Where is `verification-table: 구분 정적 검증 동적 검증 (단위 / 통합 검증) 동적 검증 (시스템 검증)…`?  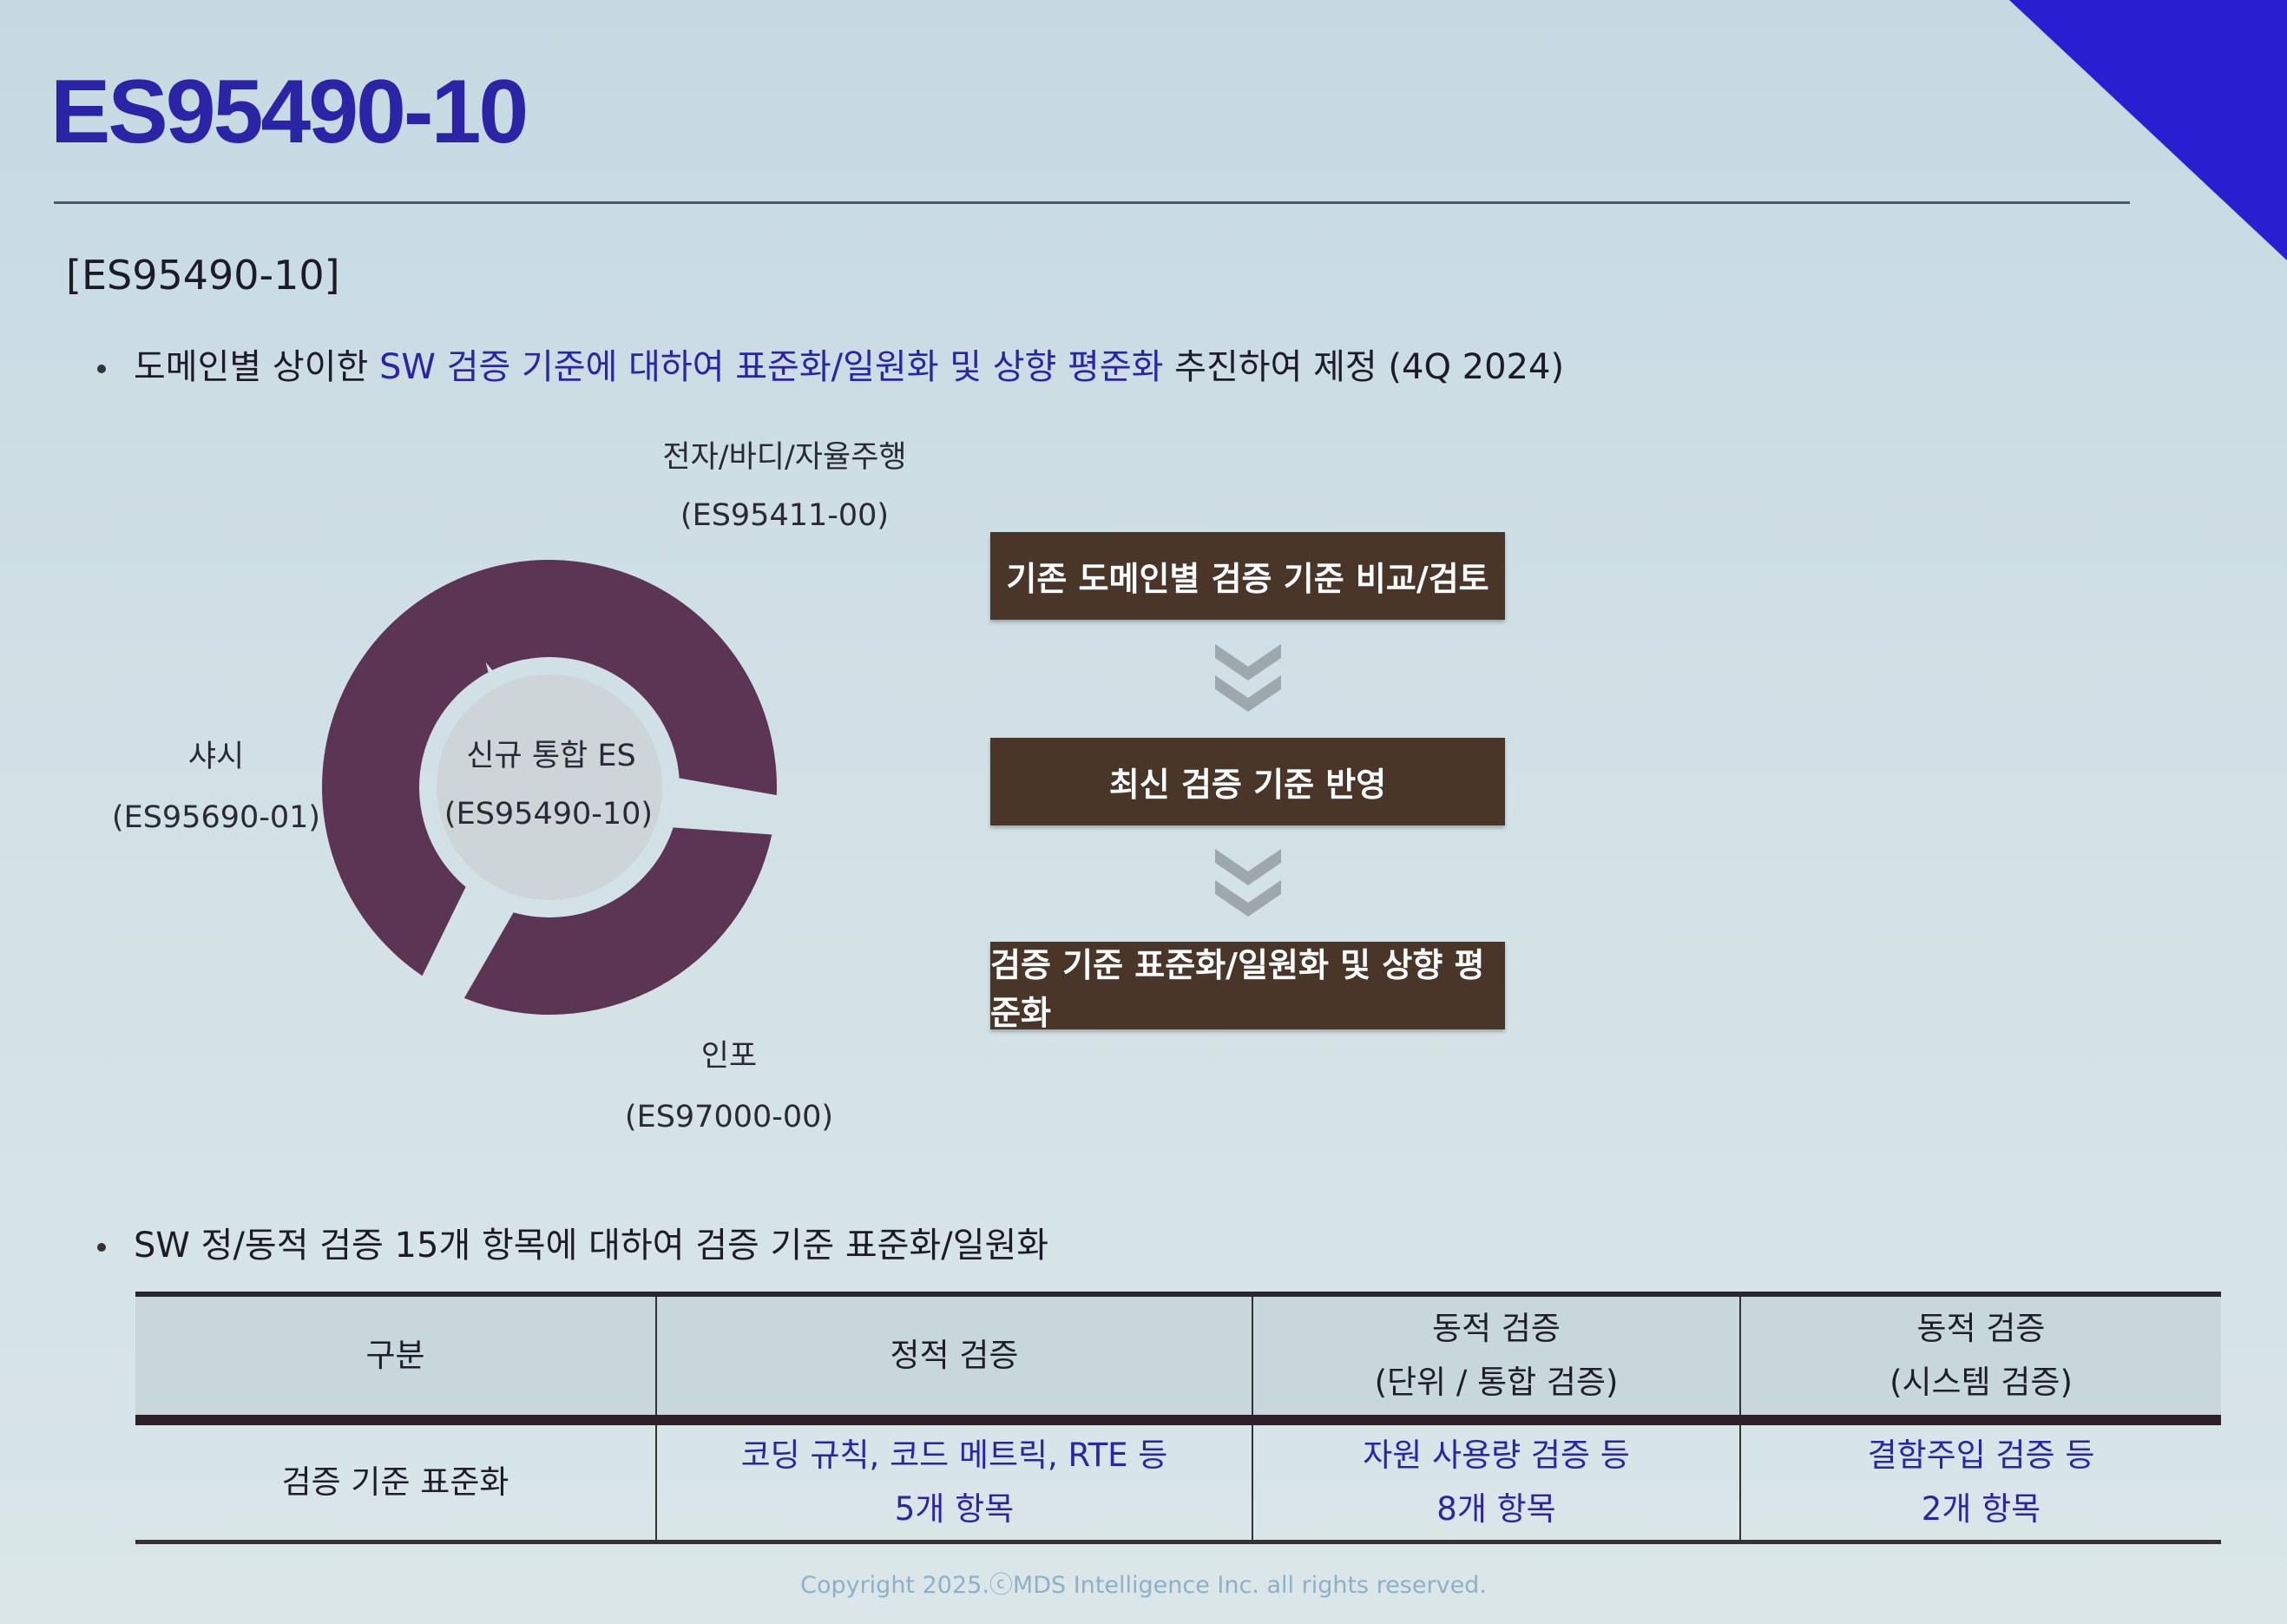 verification-table: 구분 정적 검증 동적 검증 (단위 / 통합 검증) 동적 검증 (시스템 검증)… is located at coordinates (1178, 1418).